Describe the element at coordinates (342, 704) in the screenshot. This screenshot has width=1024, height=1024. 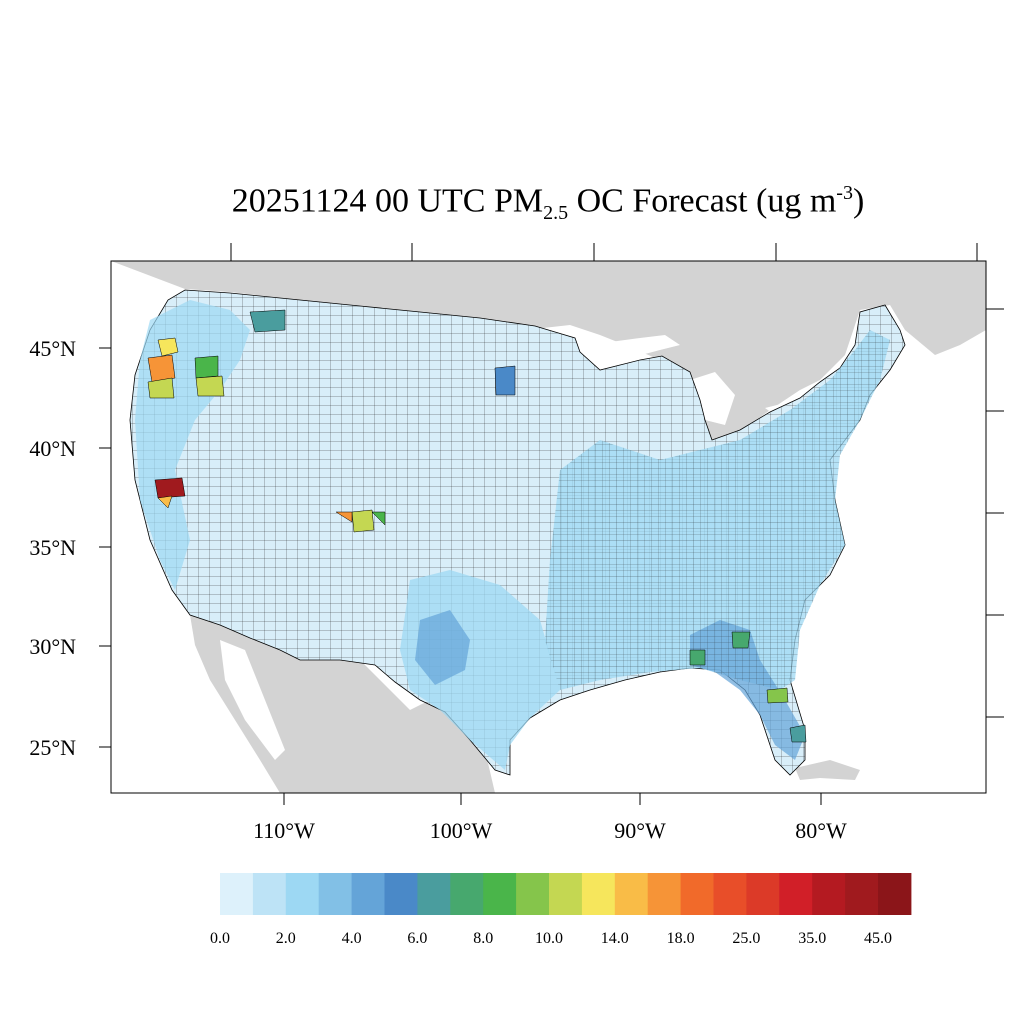
I see `mexico-land` at that location.